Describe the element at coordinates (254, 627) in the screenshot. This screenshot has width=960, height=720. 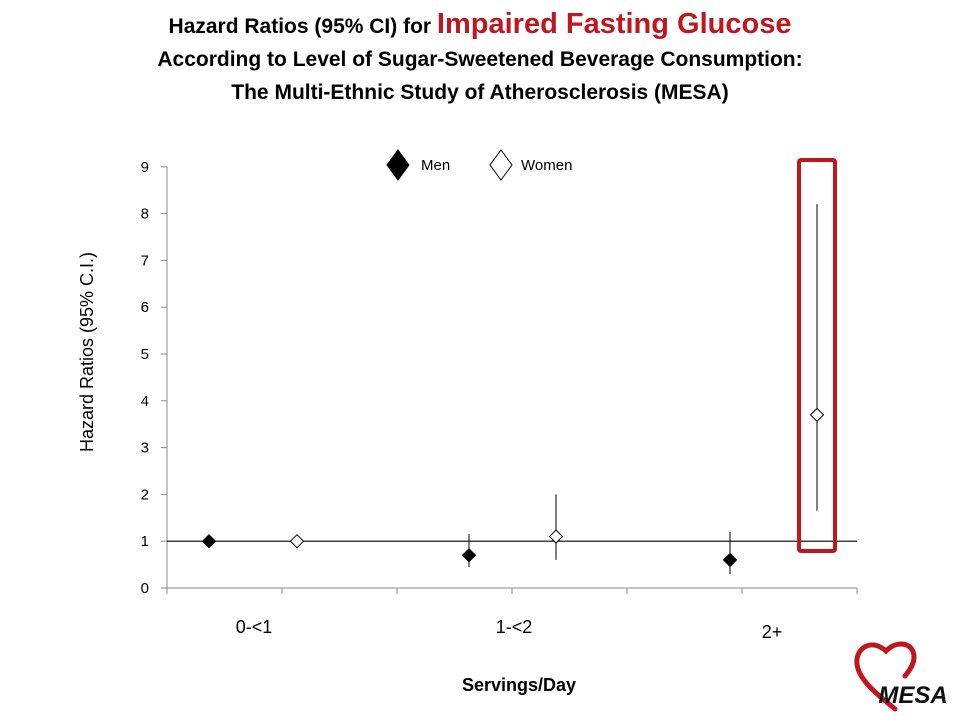
I see `x-category-label: 0-<1` at that location.